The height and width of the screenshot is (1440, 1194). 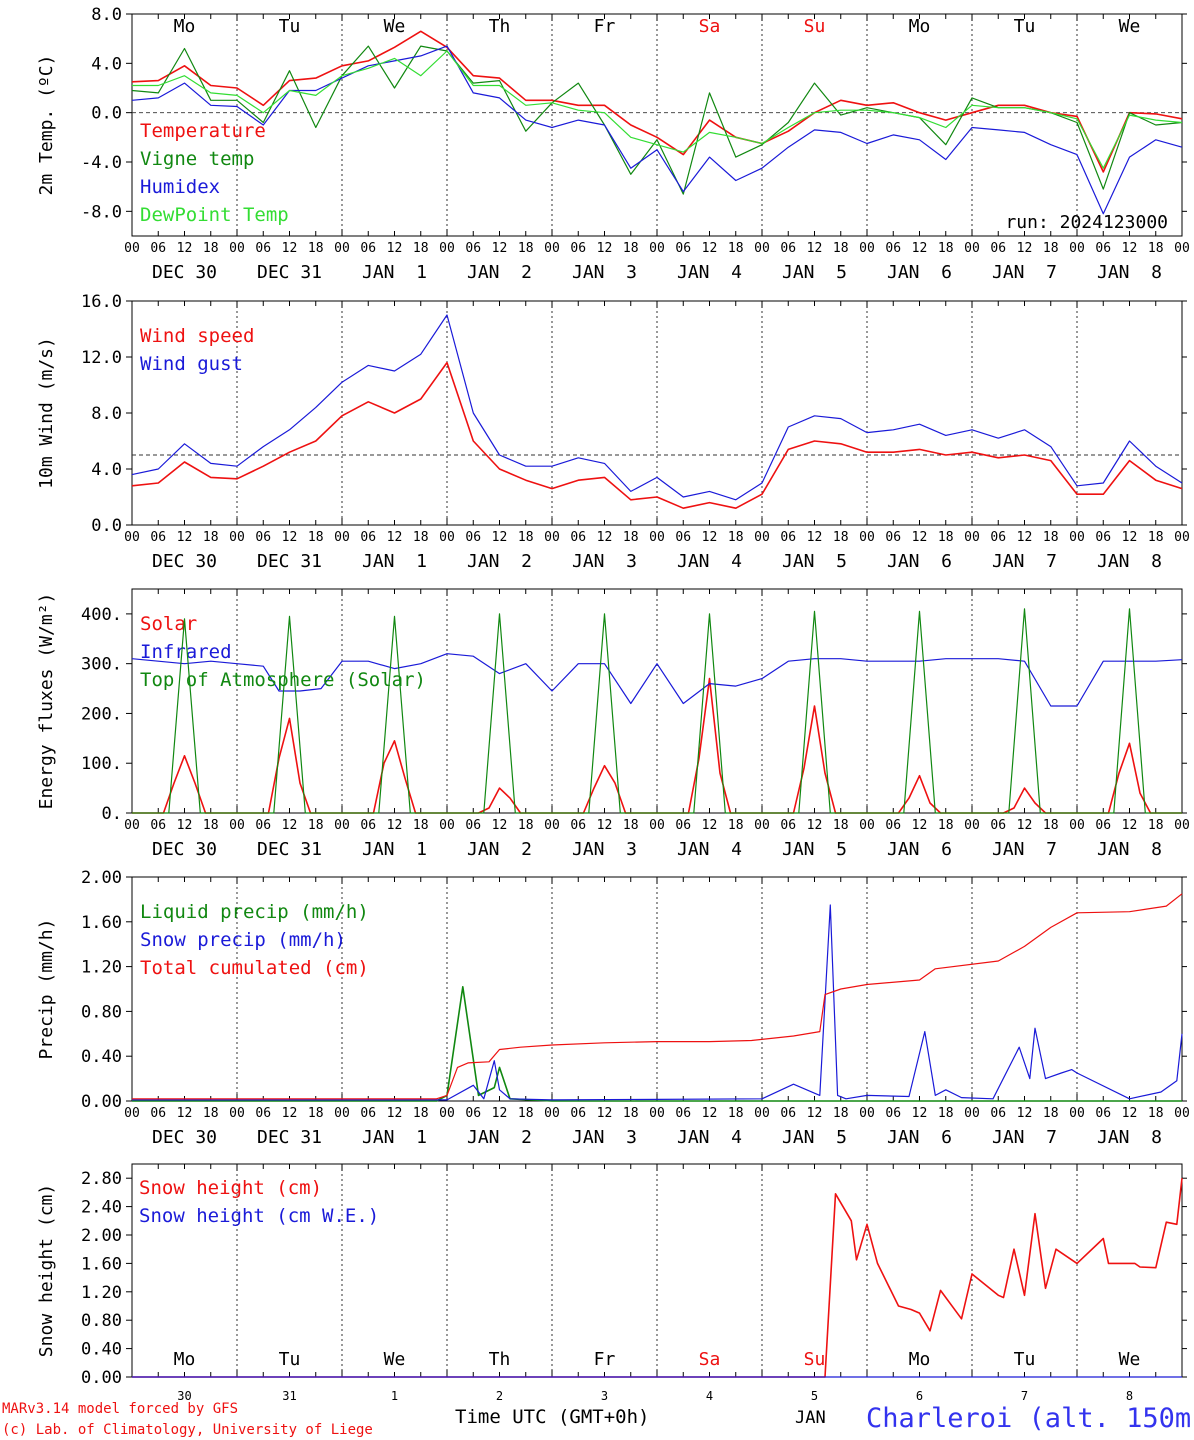 What do you see at coordinates (186, 652) in the screenshot?
I see `legend-entry: Infrared` at bounding box center [186, 652].